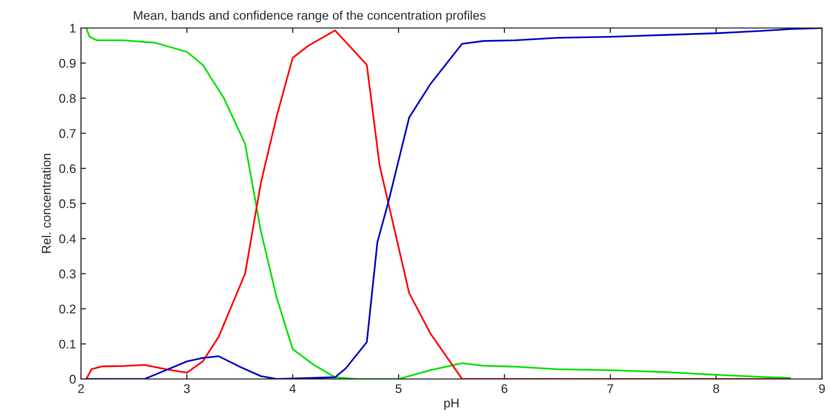 The width and height of the screenshot is (828, 418). I want to click on x-axis-title: pH, so click(451, 404).